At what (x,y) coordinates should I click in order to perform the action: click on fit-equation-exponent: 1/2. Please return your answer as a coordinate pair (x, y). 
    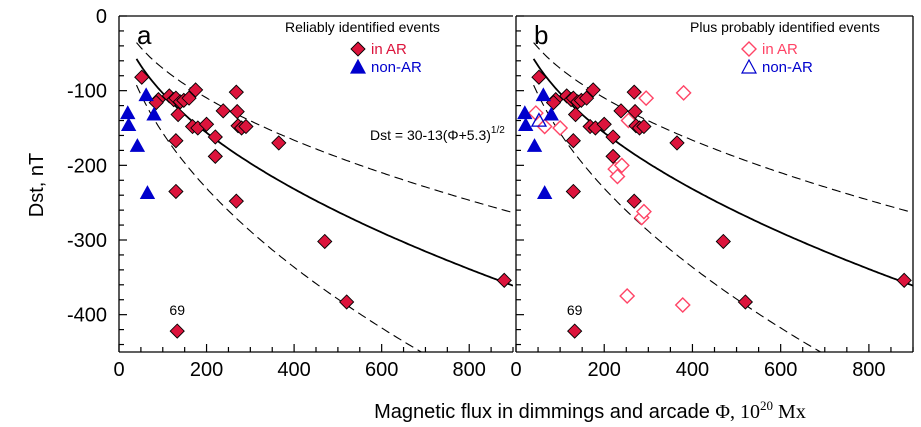
    Looking at the image, I should click on (498, 130).